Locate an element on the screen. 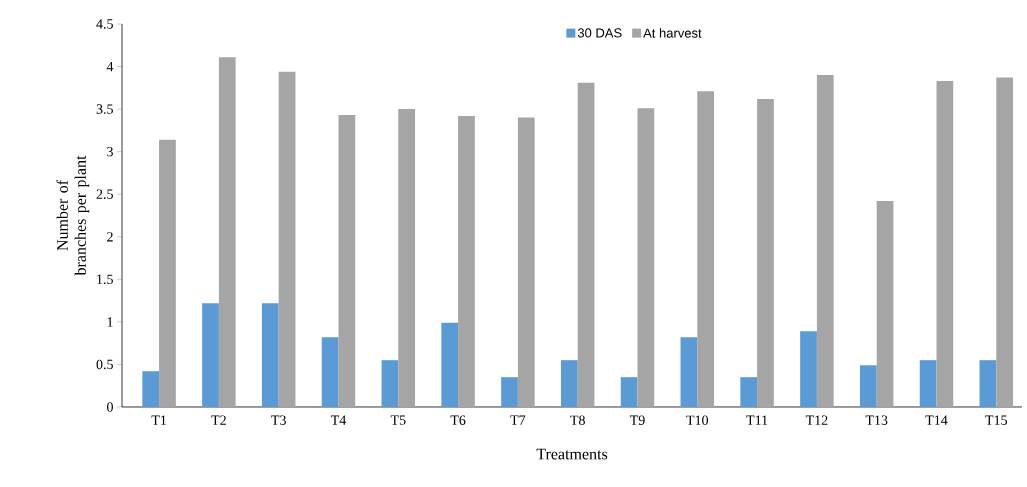 The image size is (1027, 487). y-tick-label: 2 is located at coordinates (110, 237).